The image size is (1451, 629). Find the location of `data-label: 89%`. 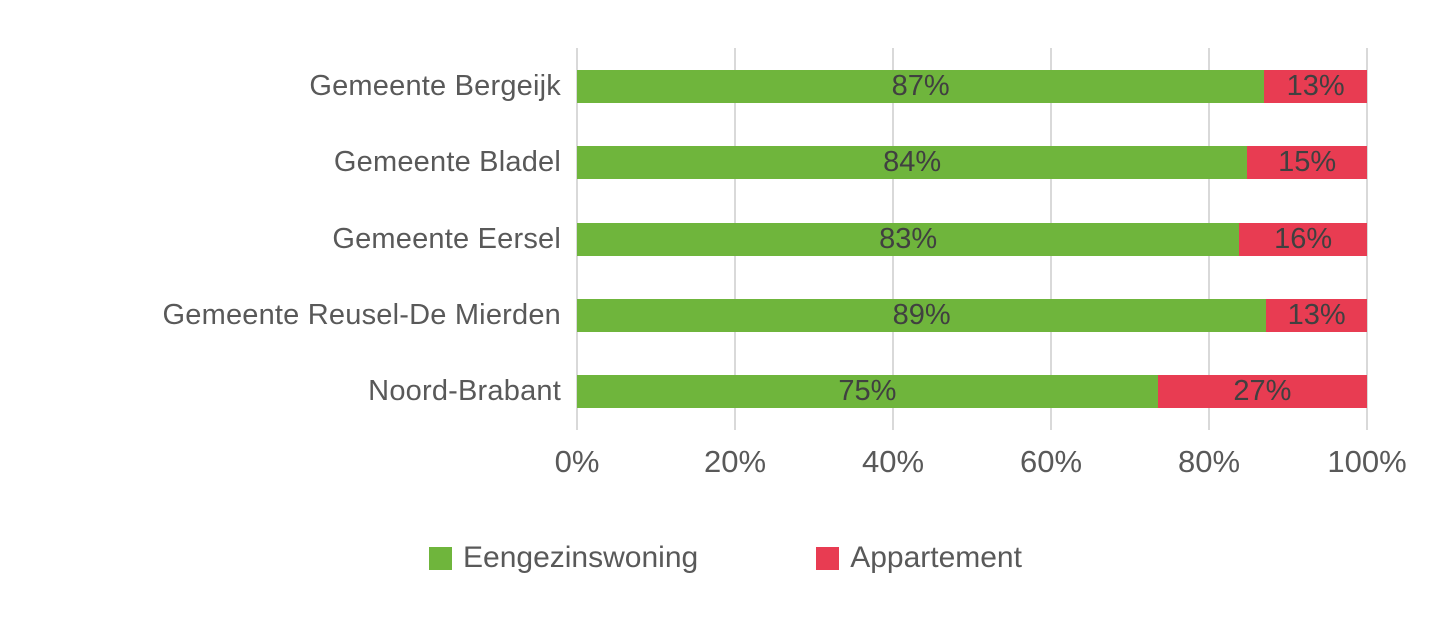

data-label: 89% is located at coordinates (921, 314).